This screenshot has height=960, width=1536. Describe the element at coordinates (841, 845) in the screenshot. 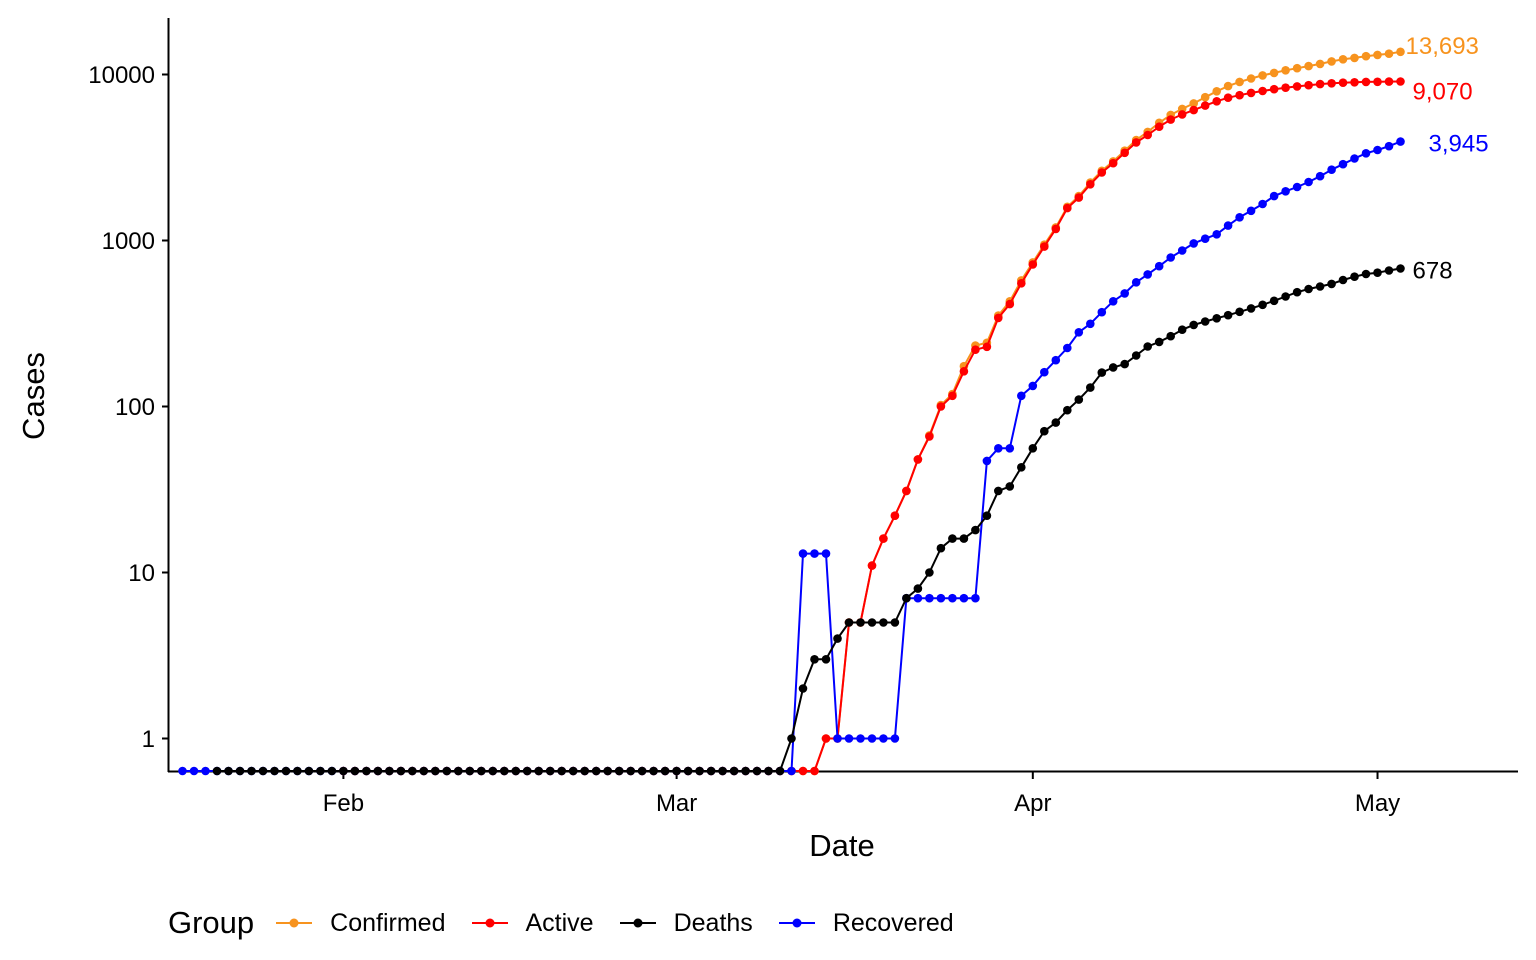

I see `x-axis-title: Date` at that location.